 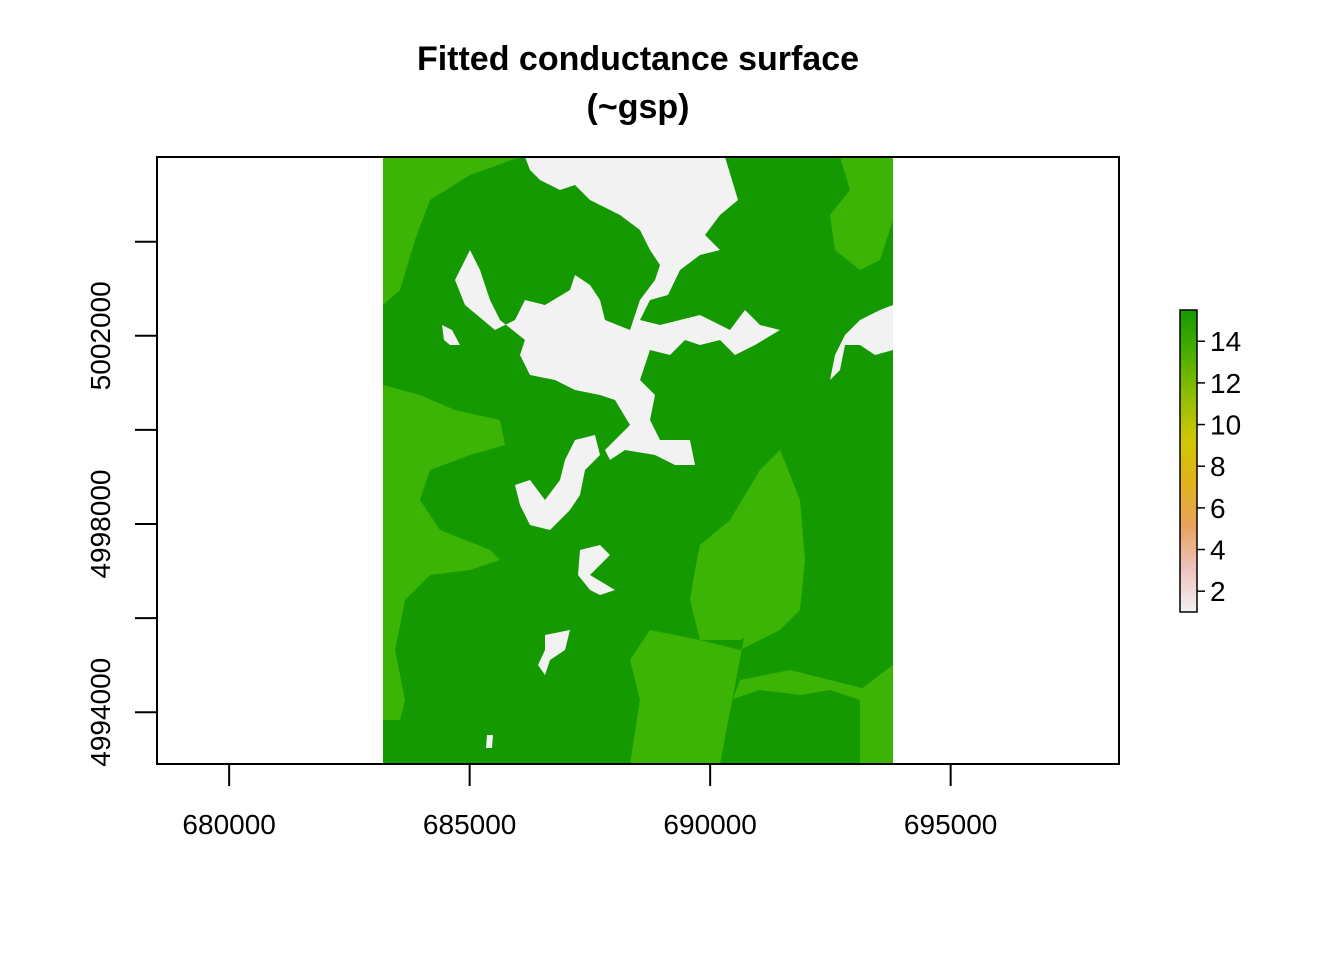 I want to click on colorbar-tick-label: 6, so click(x=1218, y=508).